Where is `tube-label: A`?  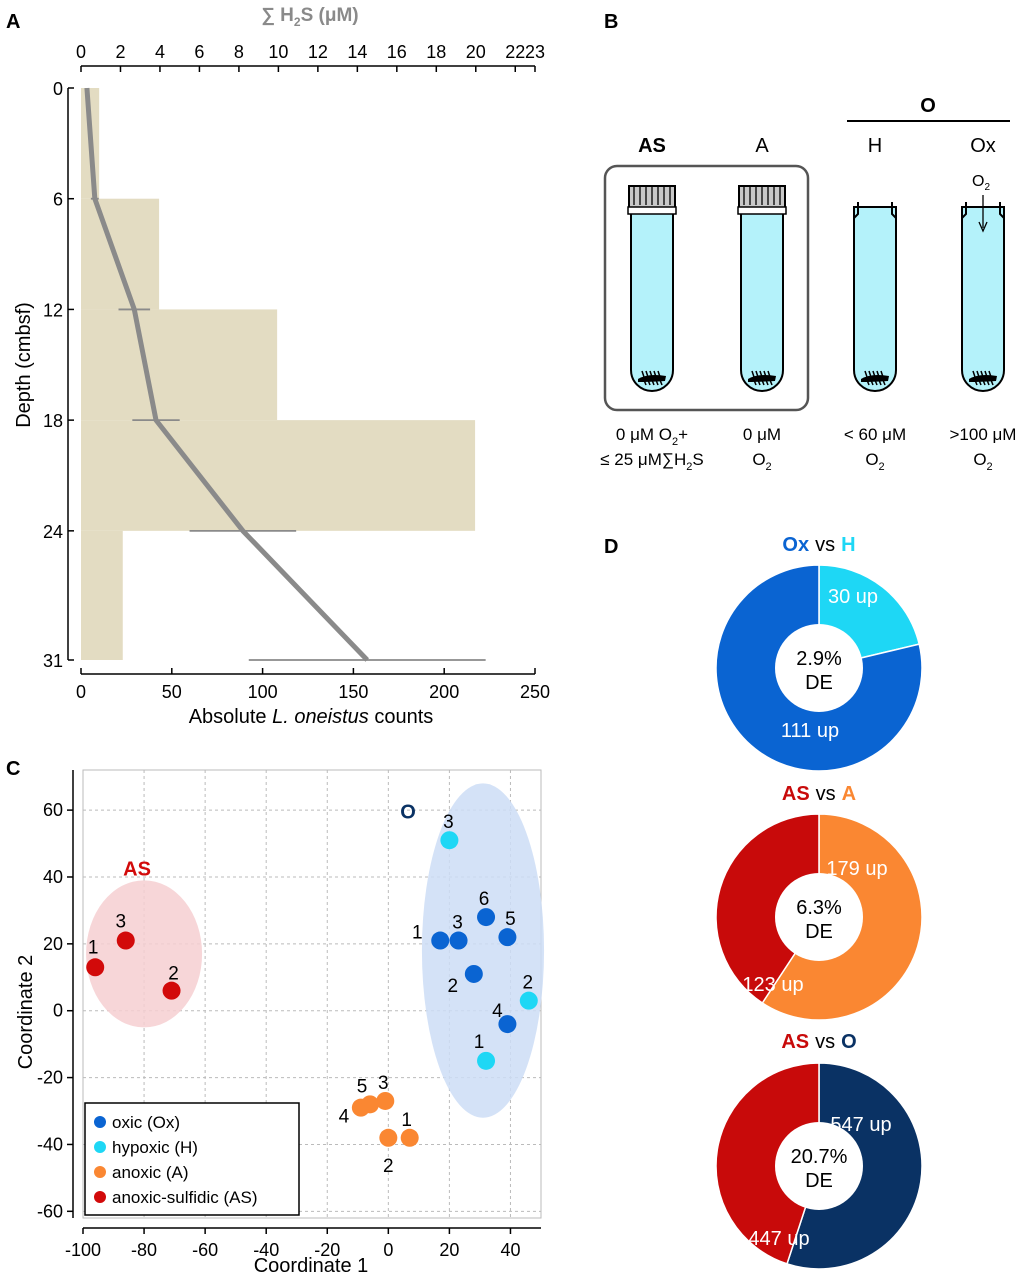 tube-label: A is located at coordinates (762, 146).